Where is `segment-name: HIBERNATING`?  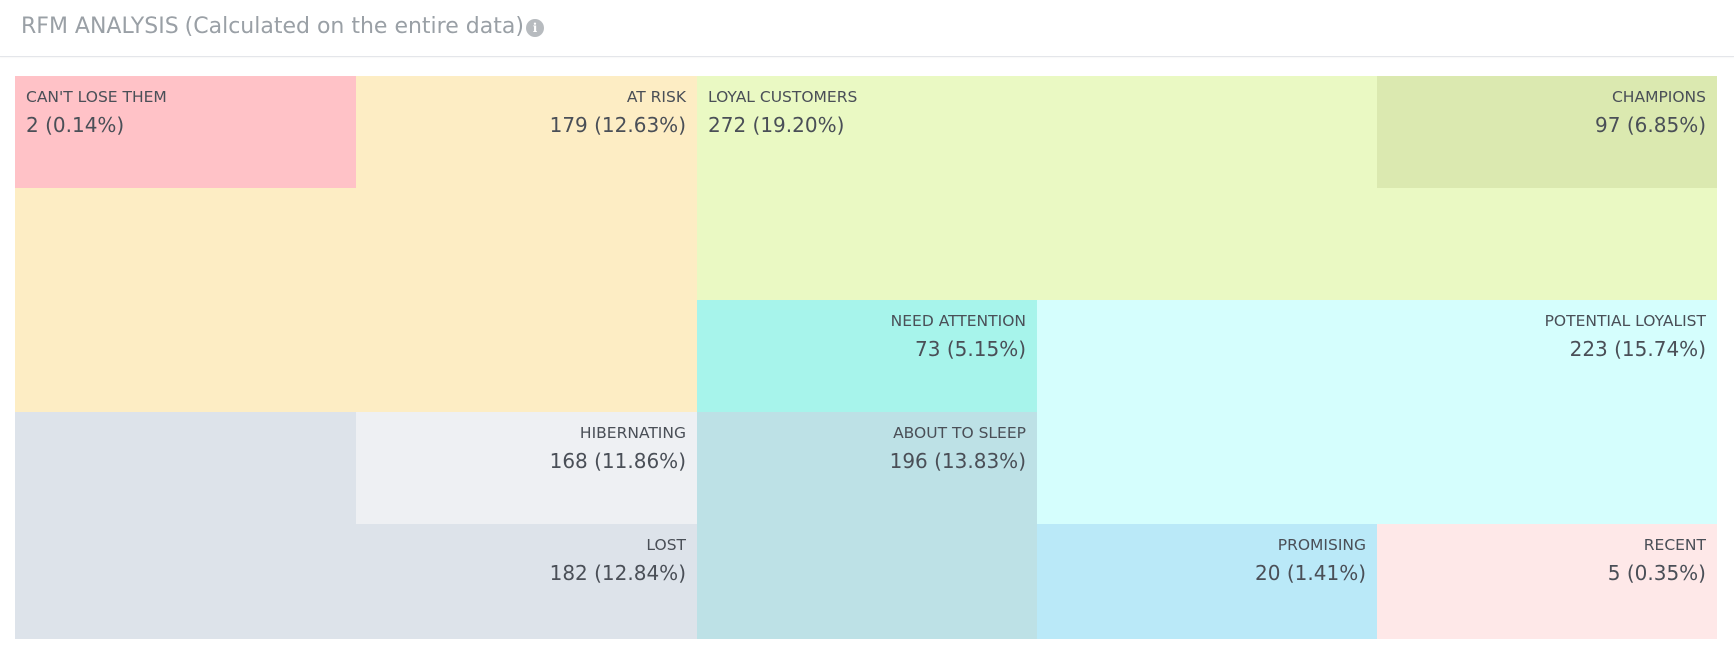 segment-name: HIBERNATING is located at coordinates (632, 433).